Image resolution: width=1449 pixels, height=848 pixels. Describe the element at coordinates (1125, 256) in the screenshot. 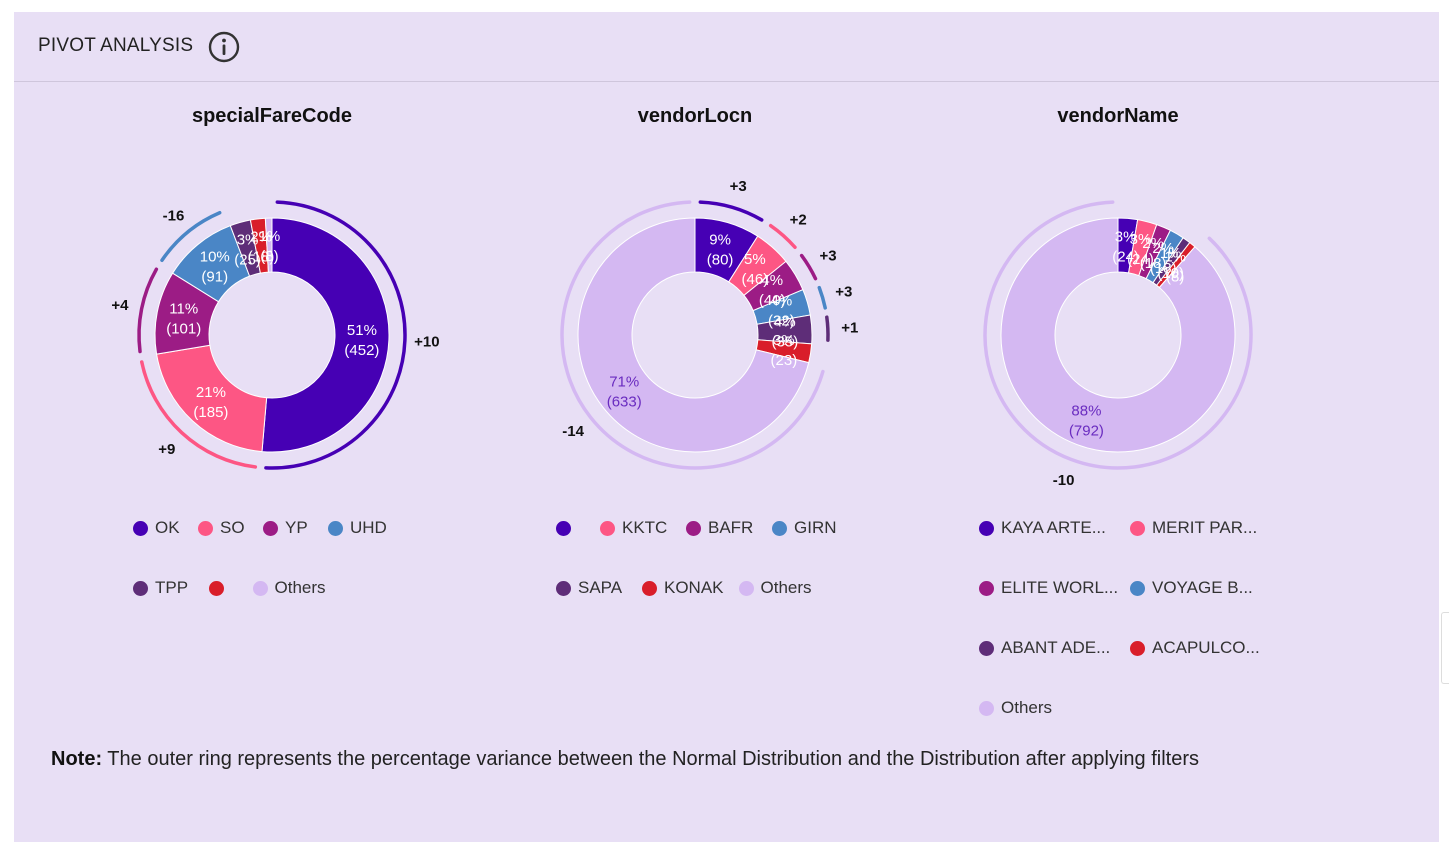

I see `slice-value-label: (24)` at that location.